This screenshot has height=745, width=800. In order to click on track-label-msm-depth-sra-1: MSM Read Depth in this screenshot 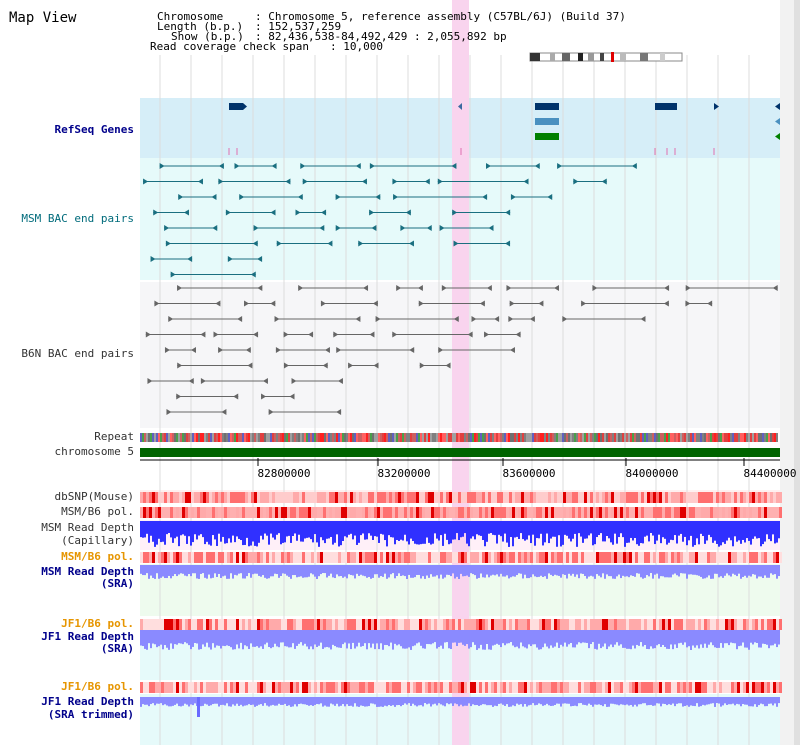, I will do `click(87, 571)`.